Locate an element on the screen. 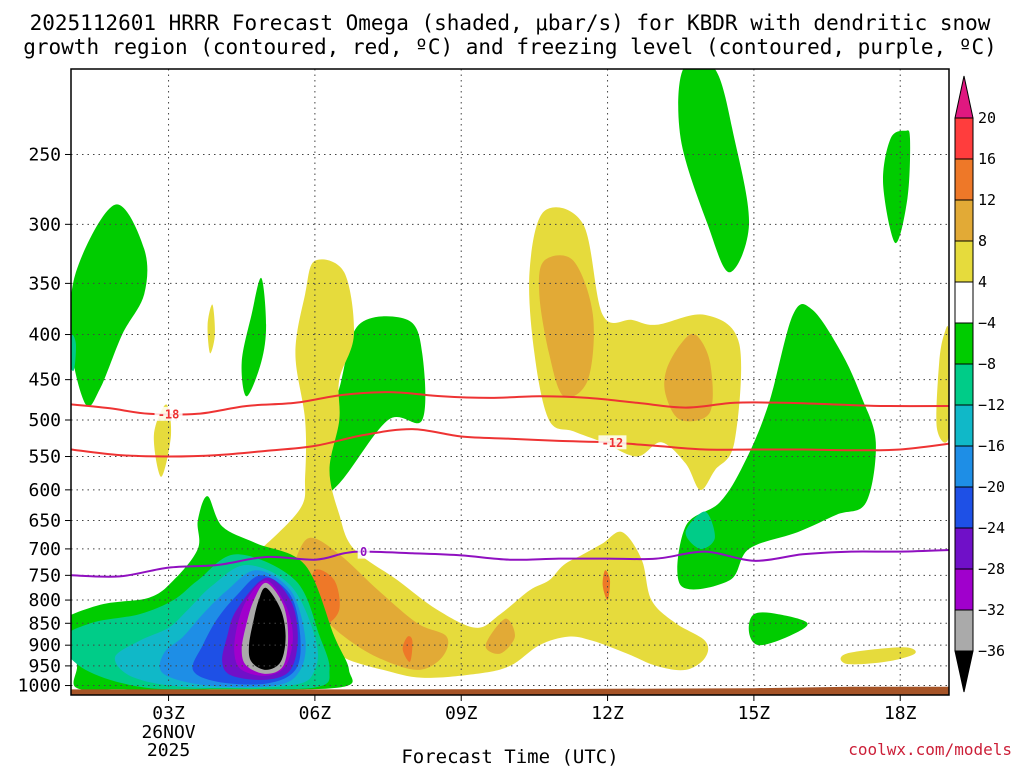  colorbar-label-8: −16 is located at coordinates (991, 446).